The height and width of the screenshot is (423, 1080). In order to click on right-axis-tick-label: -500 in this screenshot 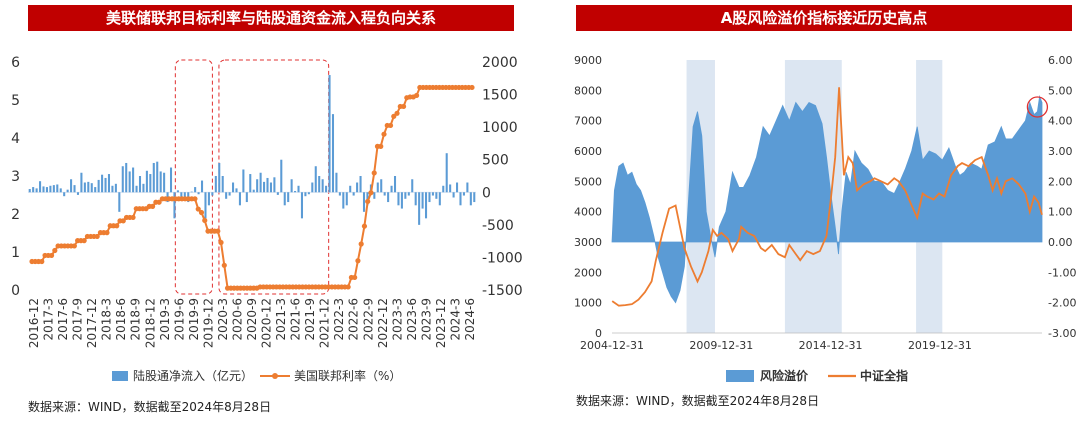, I will do `click(498, 226)`.